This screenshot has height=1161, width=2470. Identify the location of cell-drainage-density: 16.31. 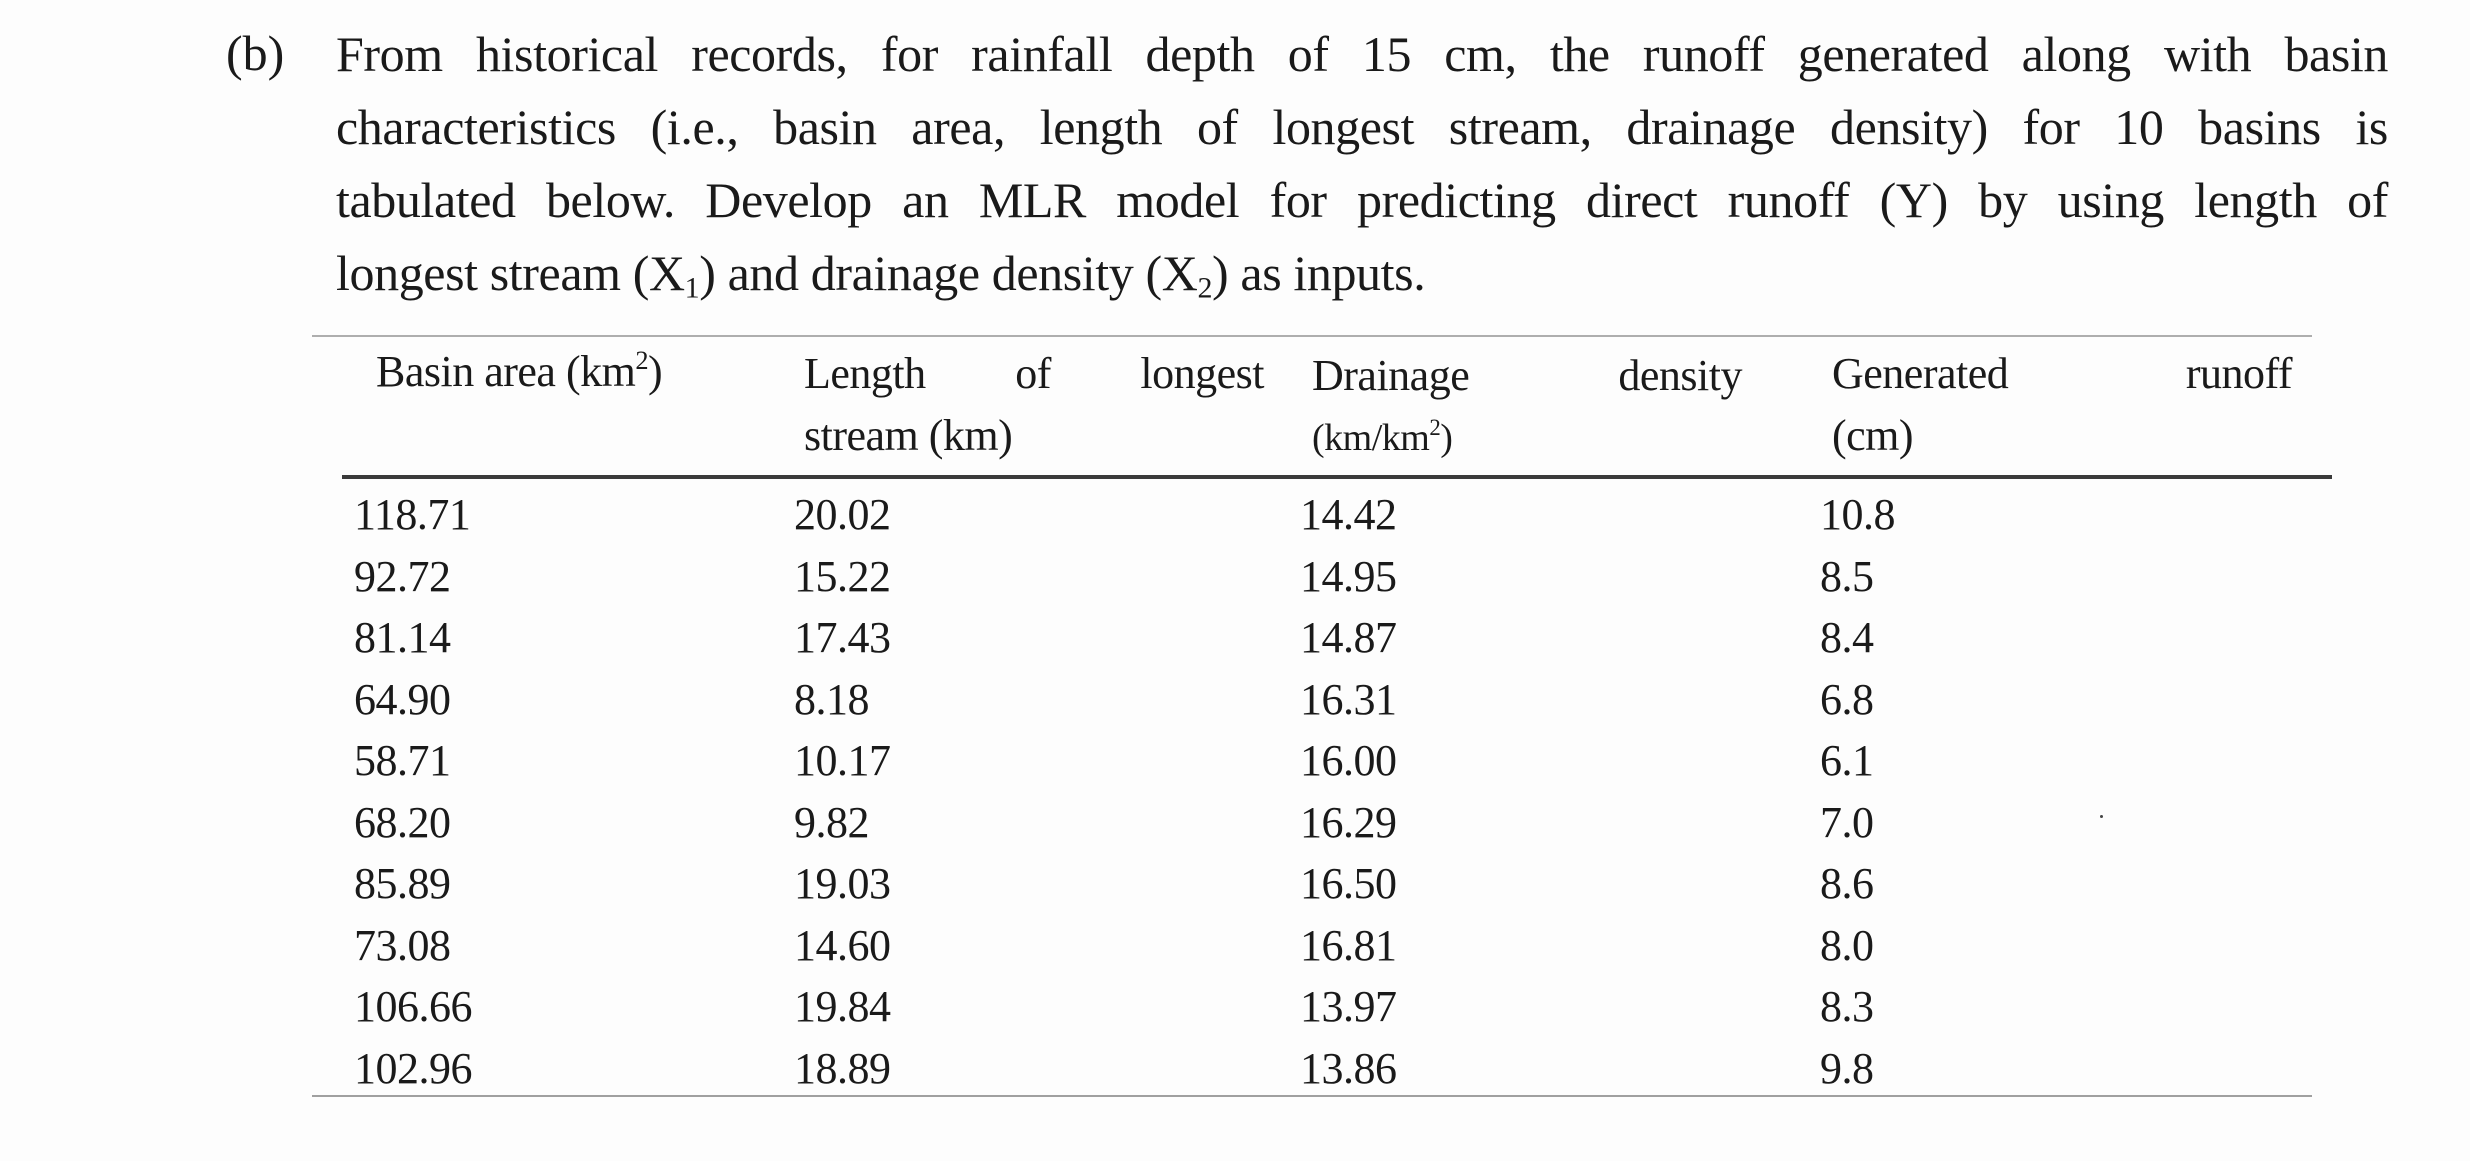
(1348, 699).